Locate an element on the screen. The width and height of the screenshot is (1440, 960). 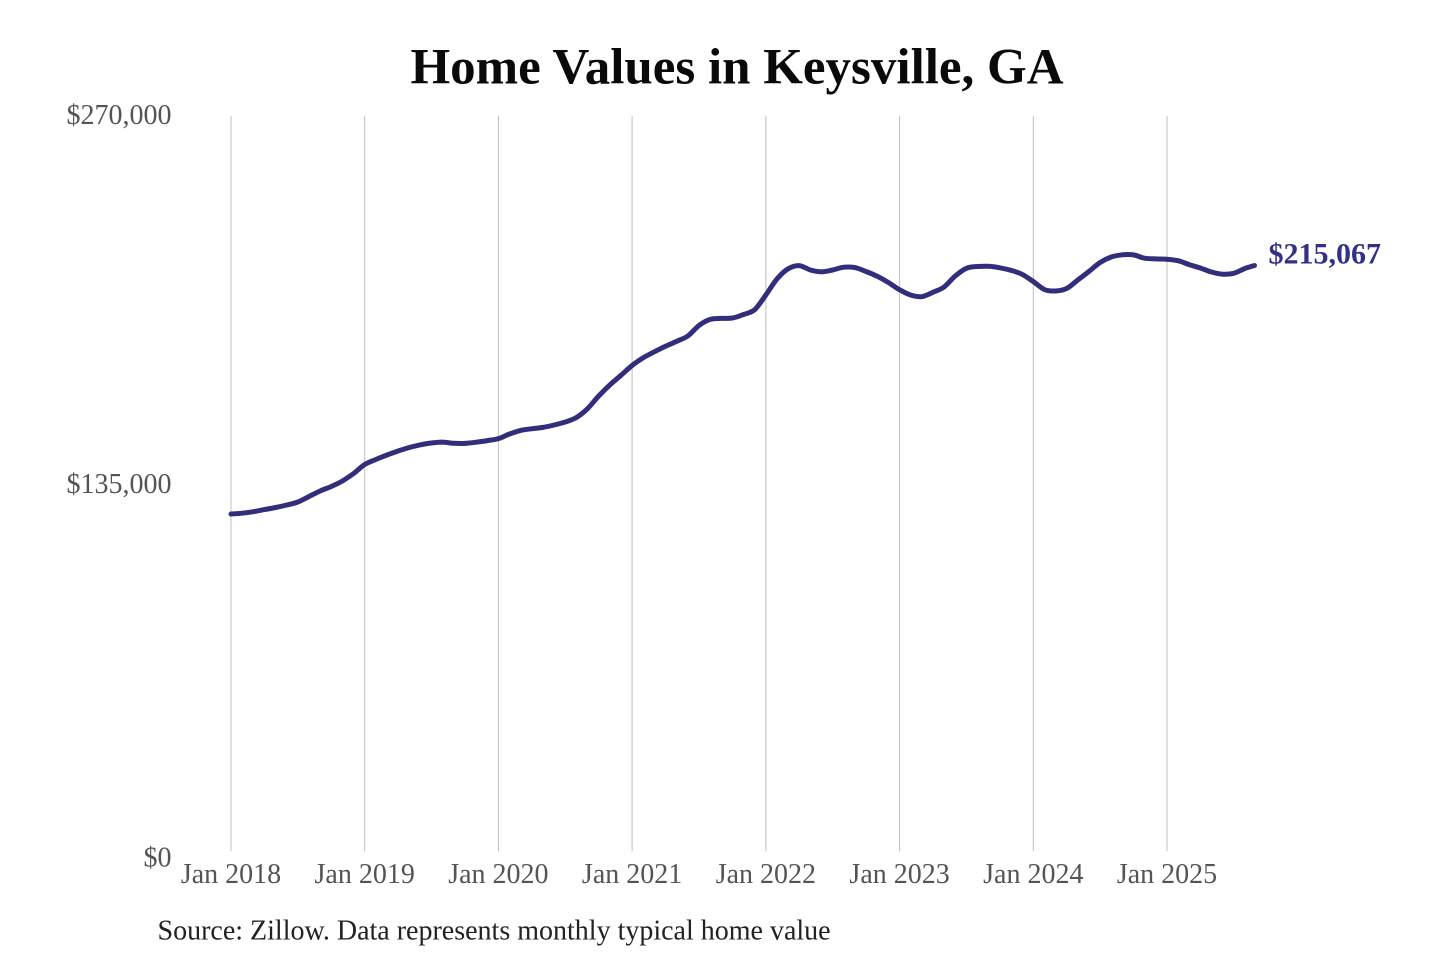
svg-text: Jan 2025 is located at coordinates (1167, 874).